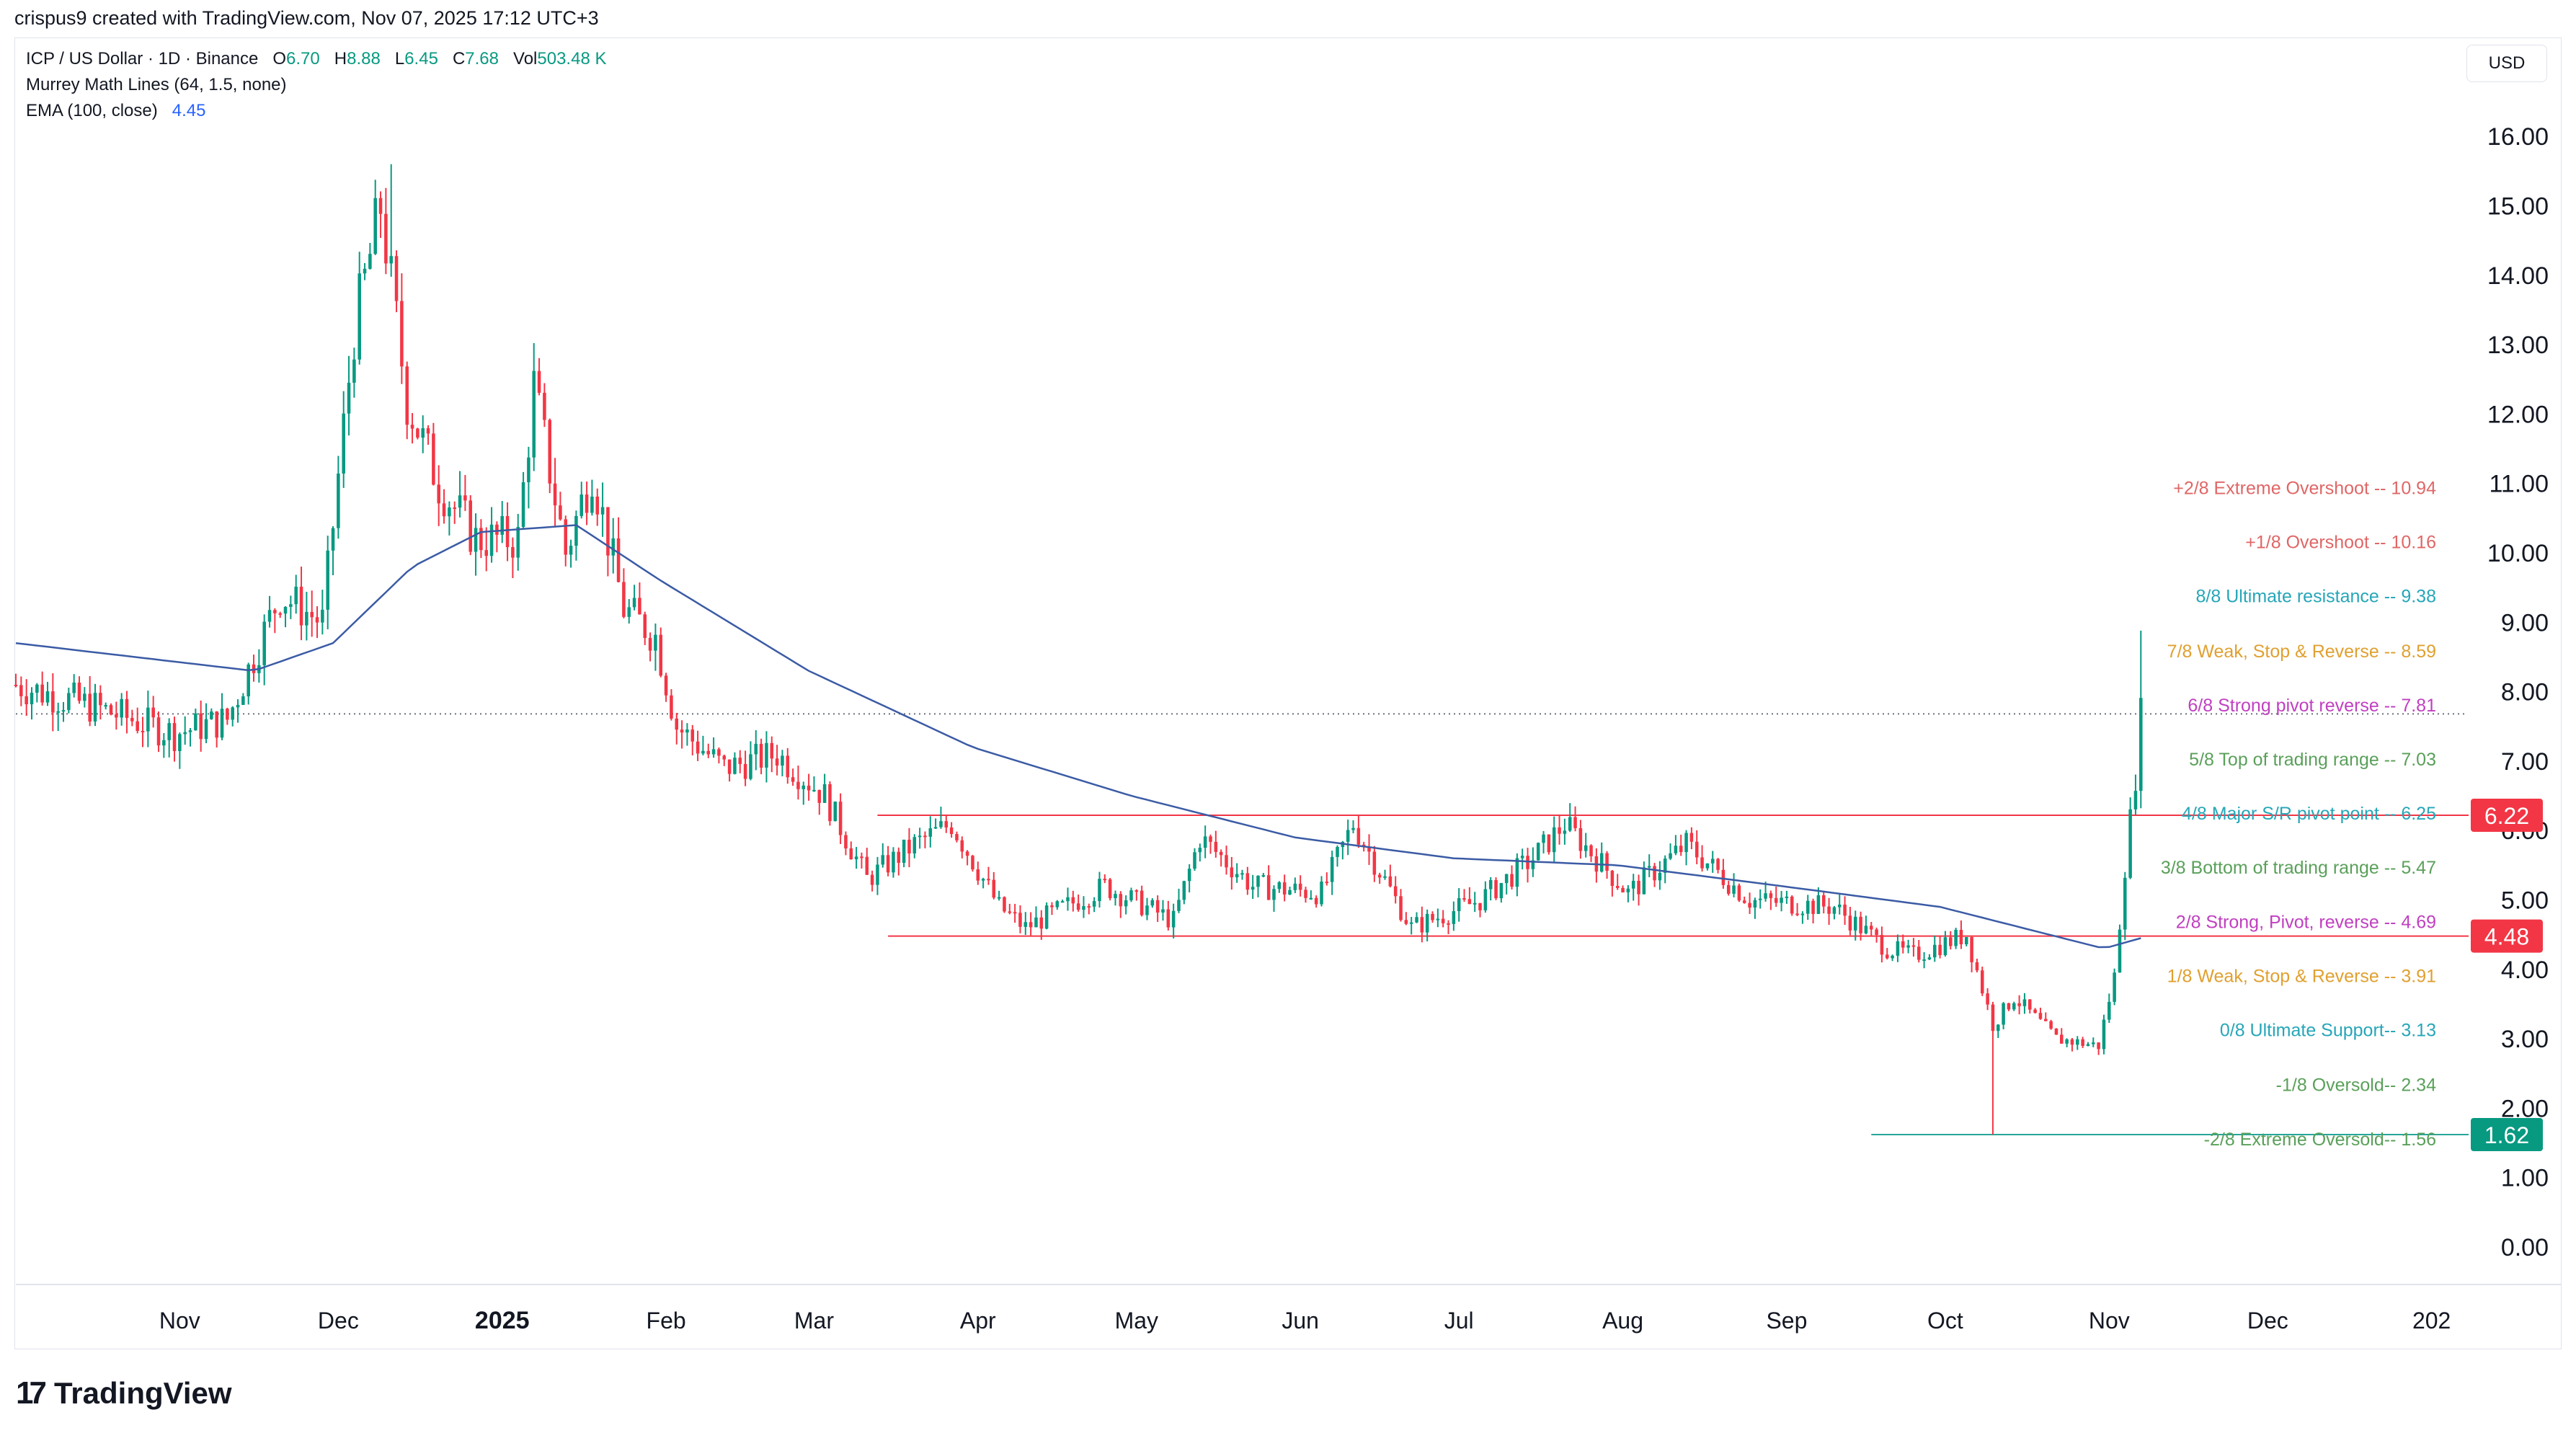 The width and height of the screenshot is (2576, 1433). I want to click on x-tick-label: Jun, so click(1300, 1321).